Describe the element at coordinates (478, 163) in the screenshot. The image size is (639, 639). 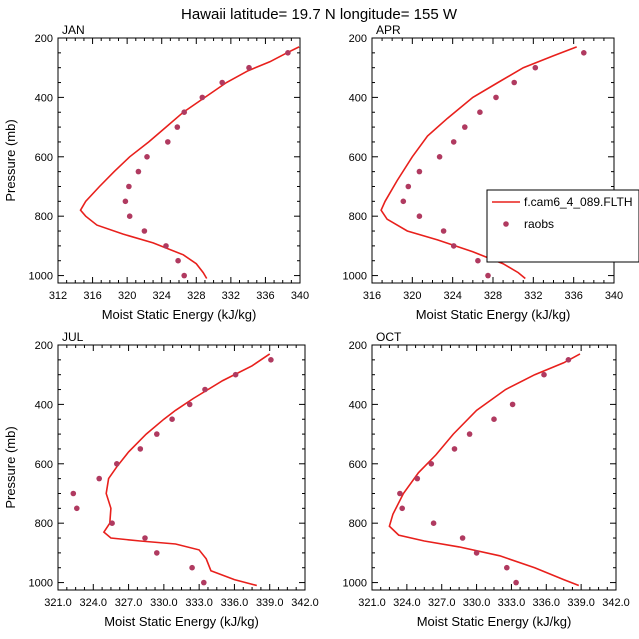
I see `model-line-apr` at that location.